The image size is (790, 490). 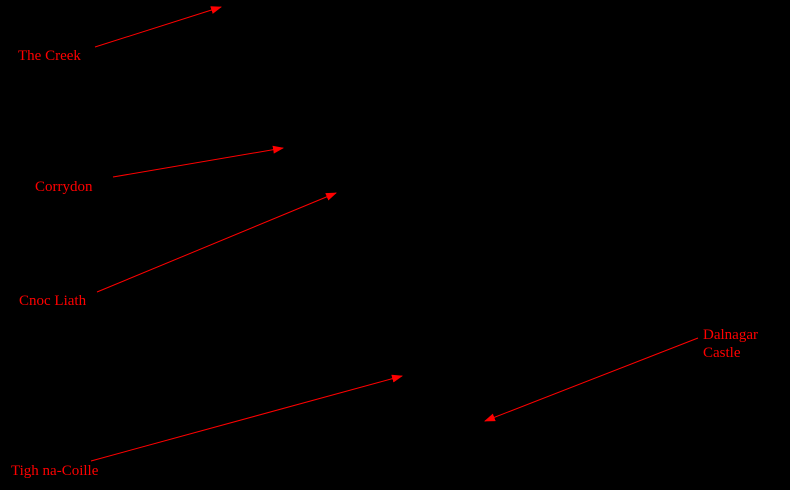 What do you see at coordinates (53, 301) in the screenshot?
I see `label-cnoc-liath: Cnoc Liath` at bounding box center [53, 301].